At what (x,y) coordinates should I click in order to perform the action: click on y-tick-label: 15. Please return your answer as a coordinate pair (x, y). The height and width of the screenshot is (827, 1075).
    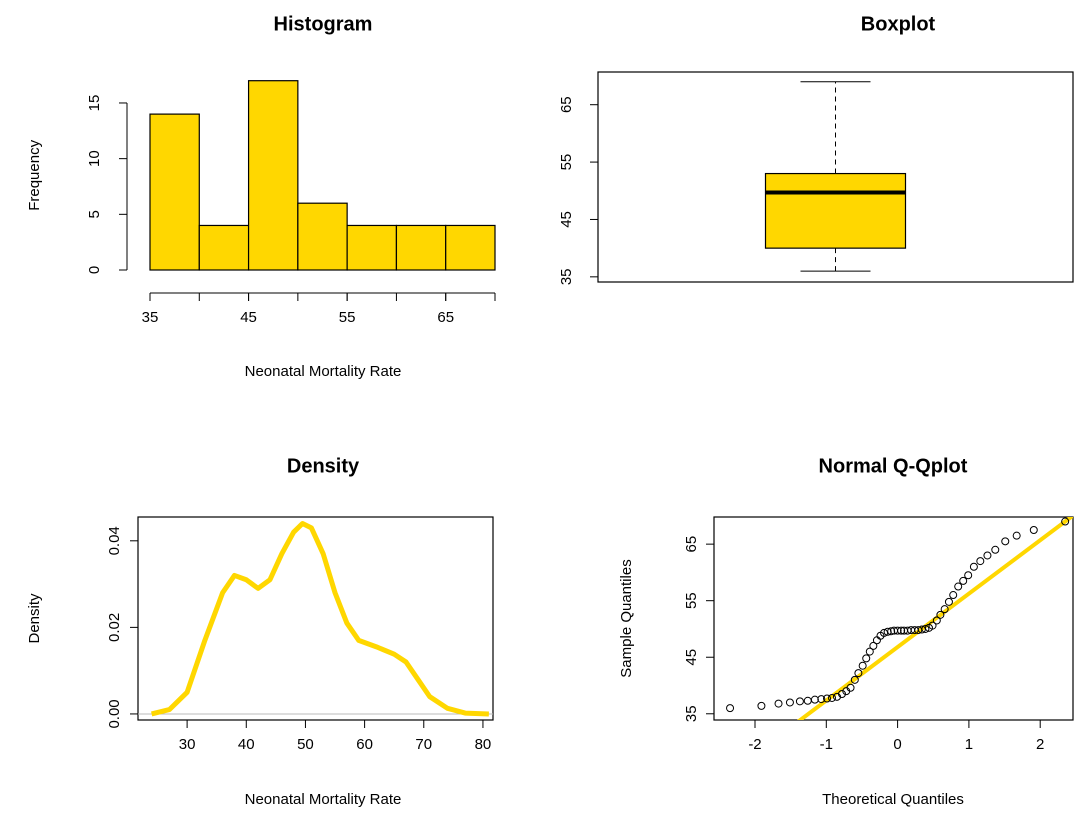
    Looking at the image, I should click on (94, 103).